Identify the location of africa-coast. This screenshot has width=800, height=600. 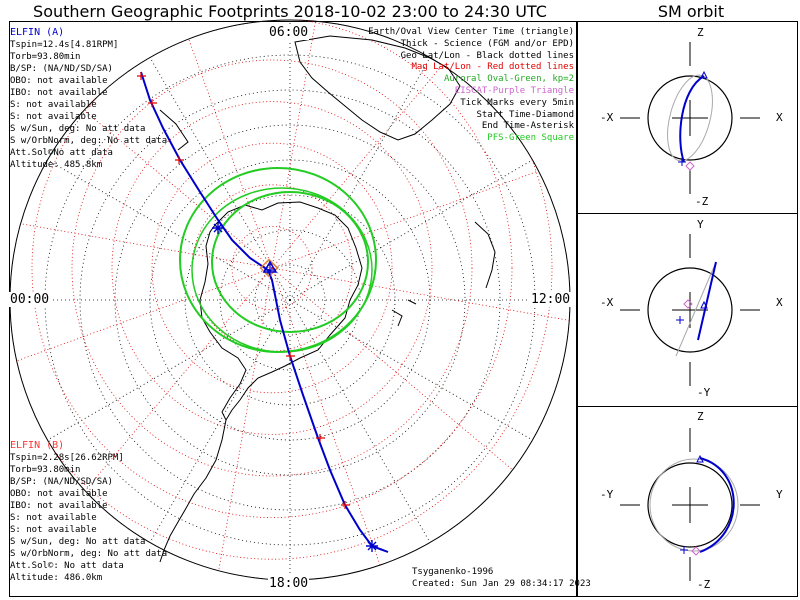
(485, 255).